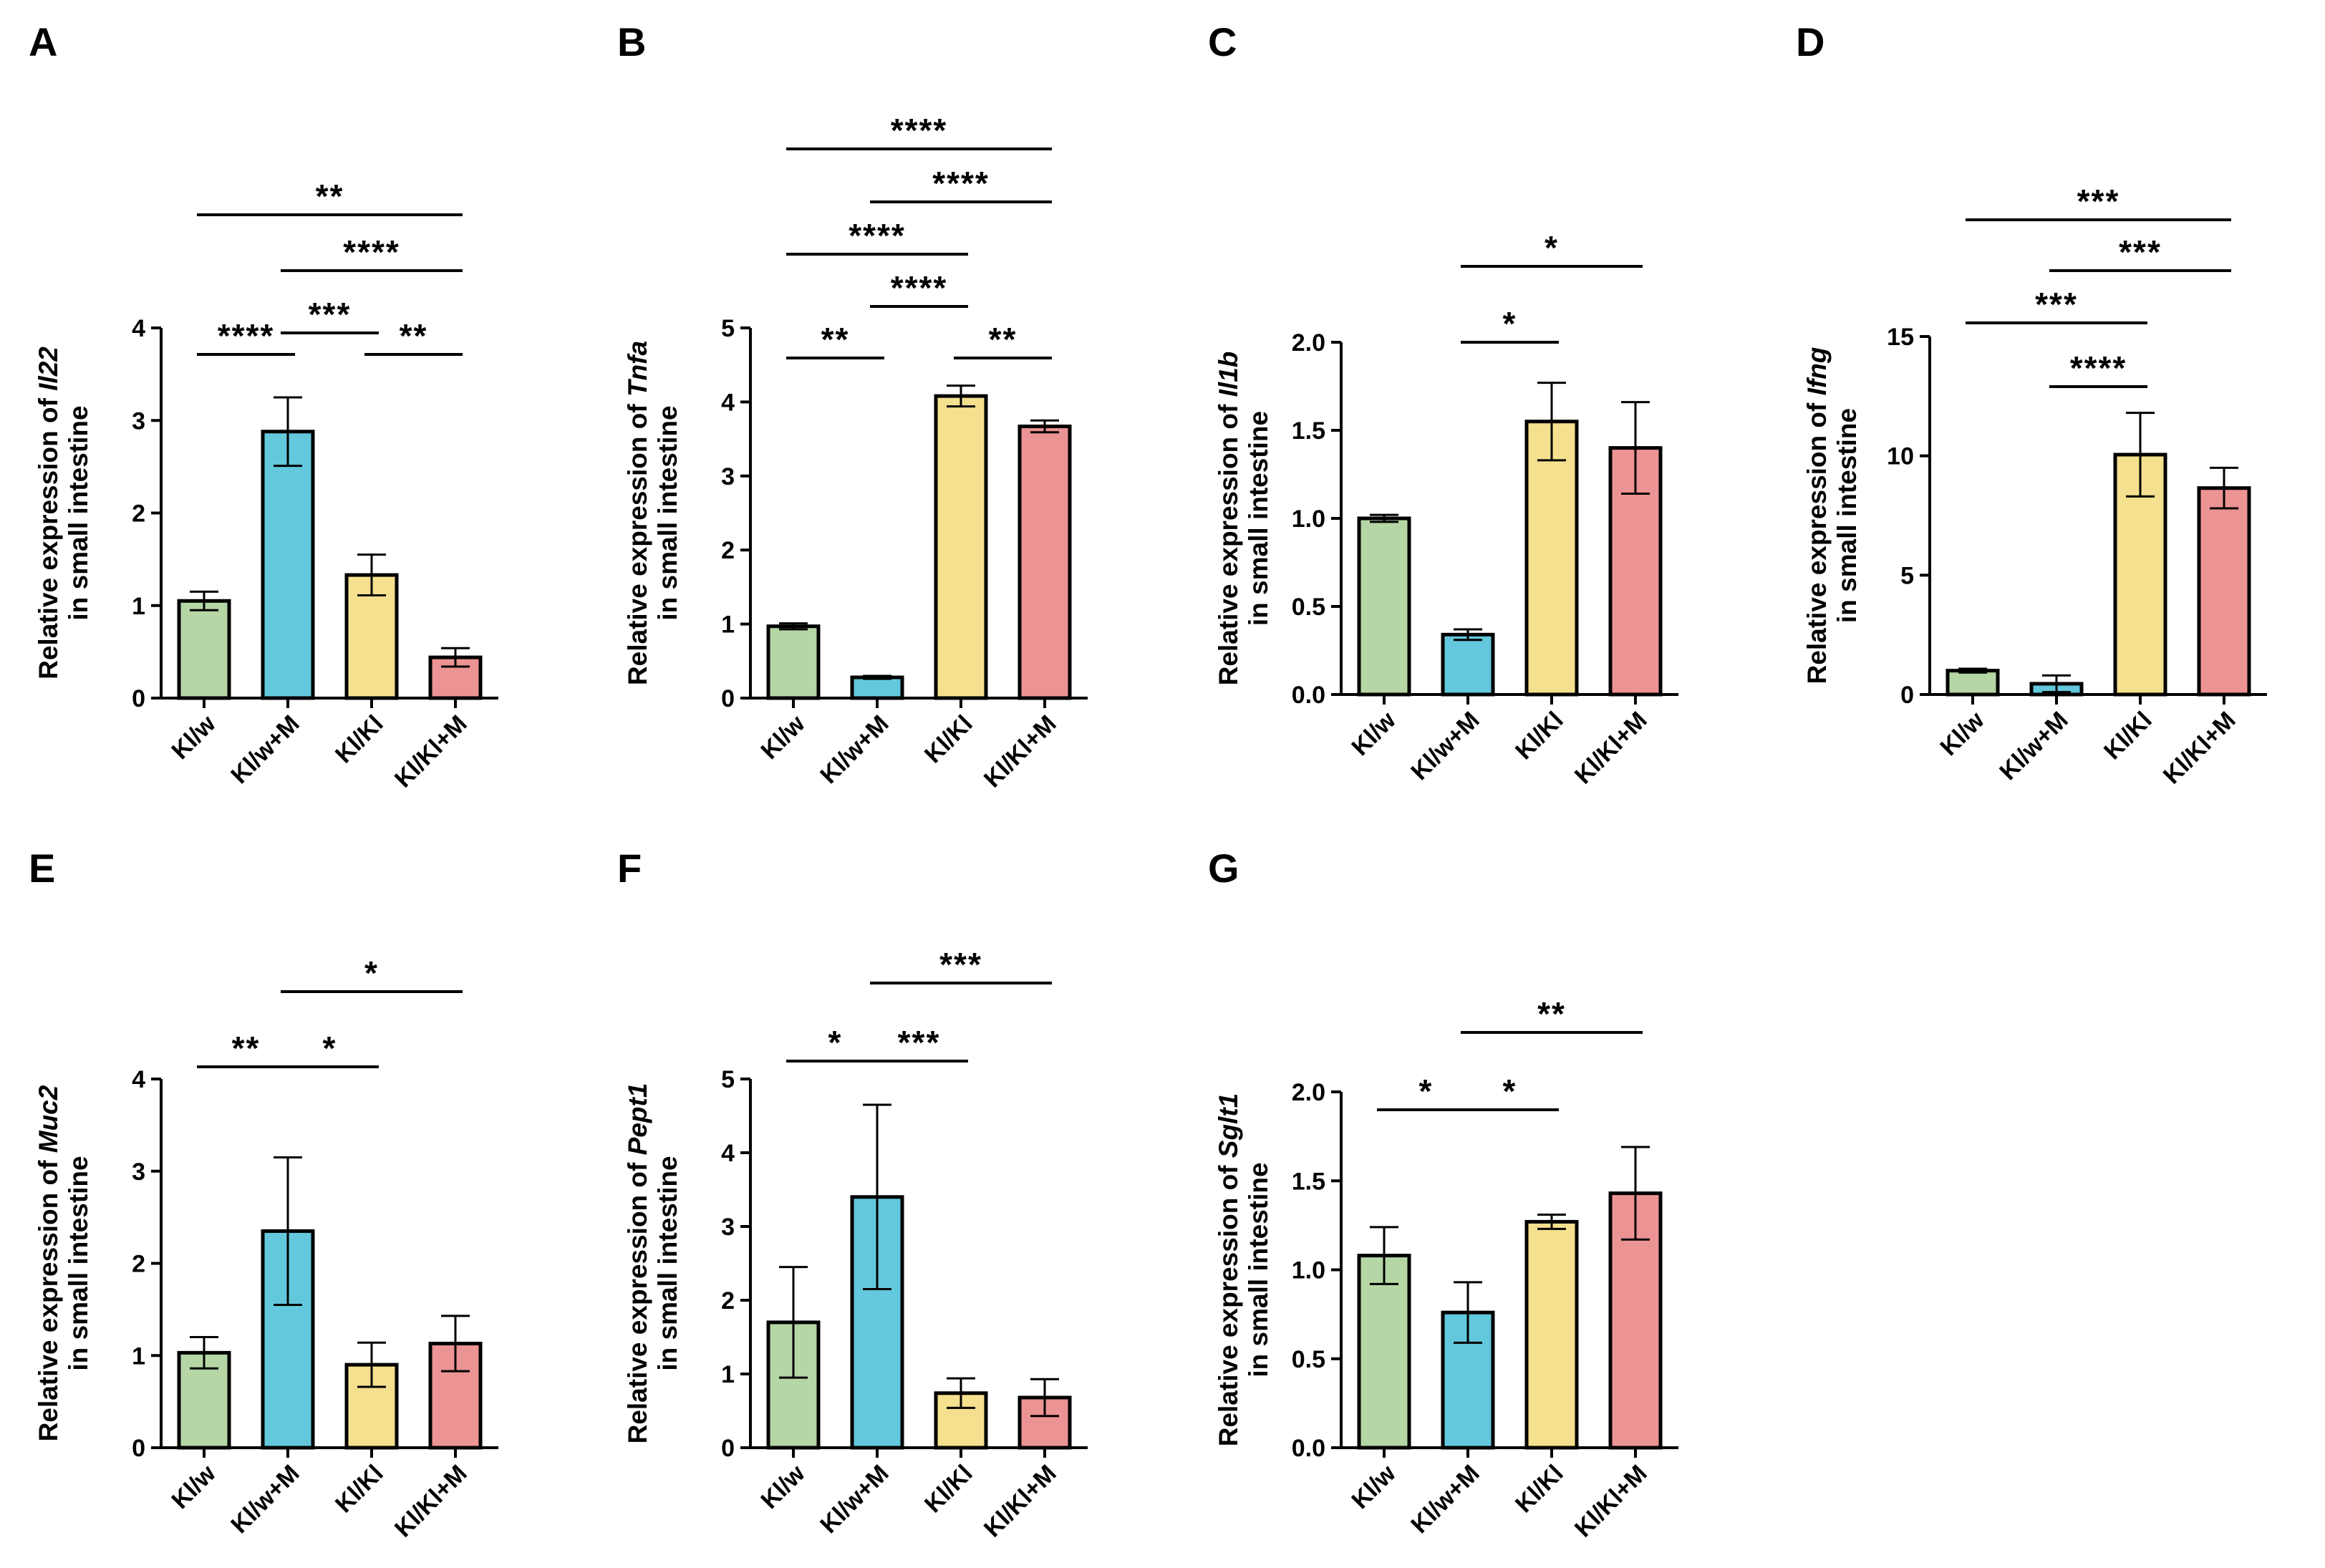  Describe the element at coordinates (1228, 1125) in the screenshot. I see `y-axis-label-gene: Sglt1` at that location.